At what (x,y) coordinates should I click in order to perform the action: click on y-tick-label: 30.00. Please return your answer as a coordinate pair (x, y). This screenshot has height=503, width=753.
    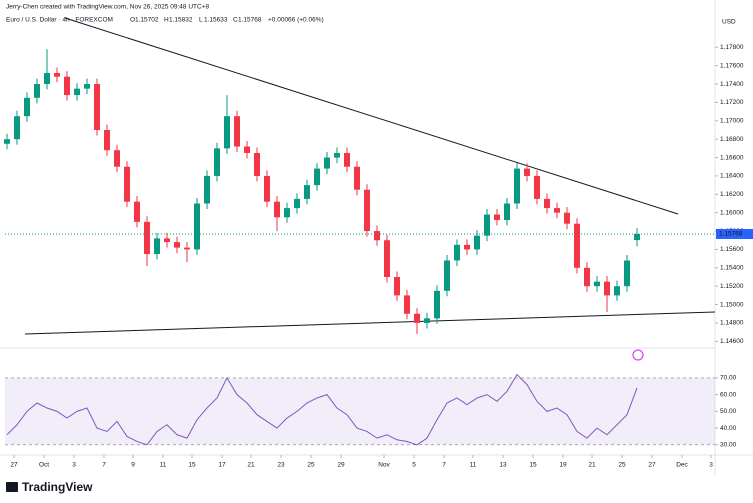
    Looking at the image, I should click on (728, 445).